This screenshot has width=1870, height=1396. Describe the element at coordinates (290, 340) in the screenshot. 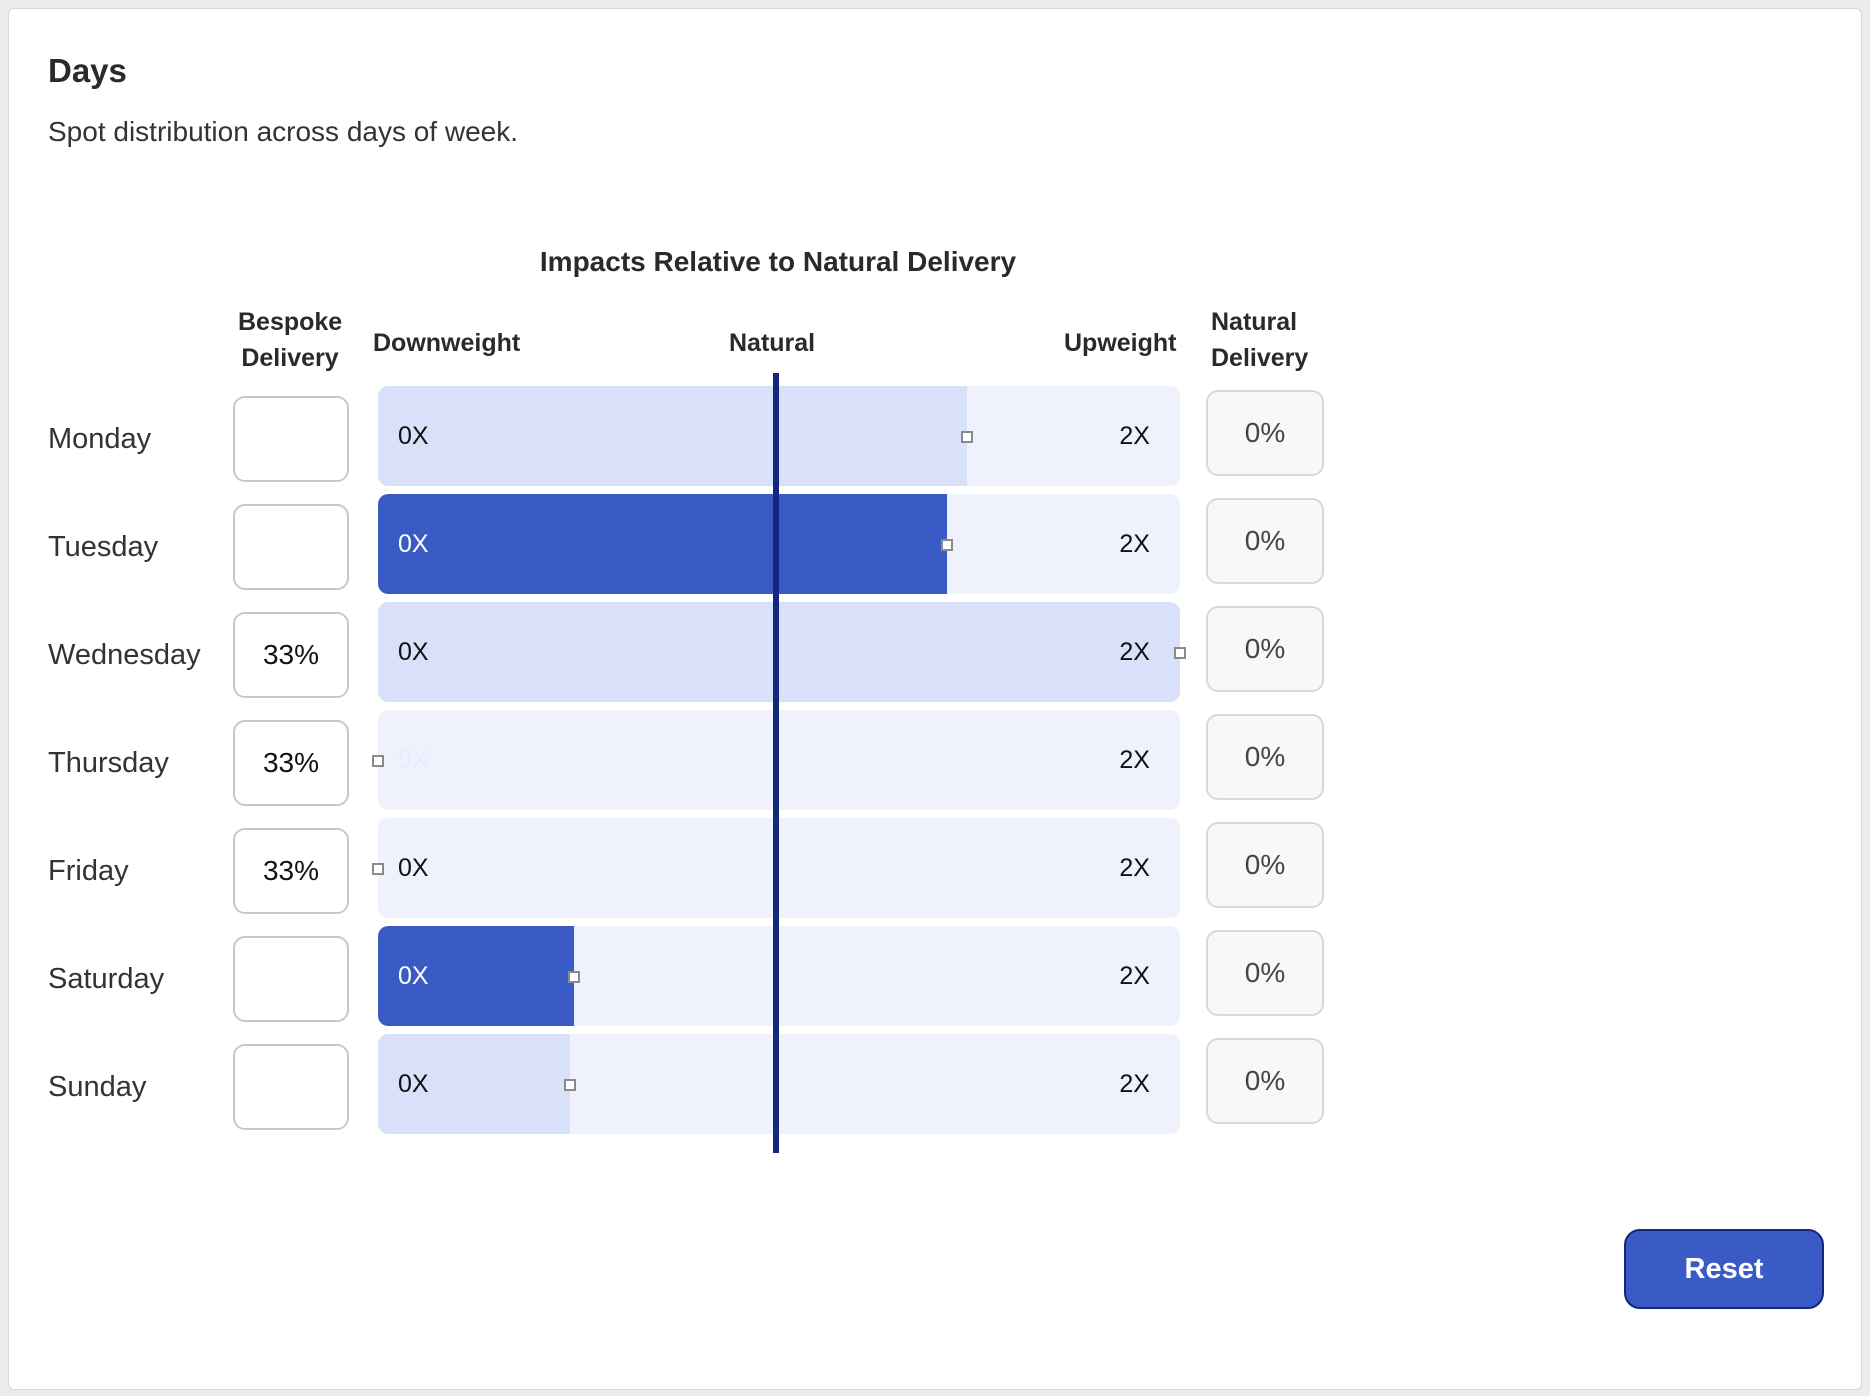

I see `bespoke-delivery-header: Bespoke Delivery` at that location.